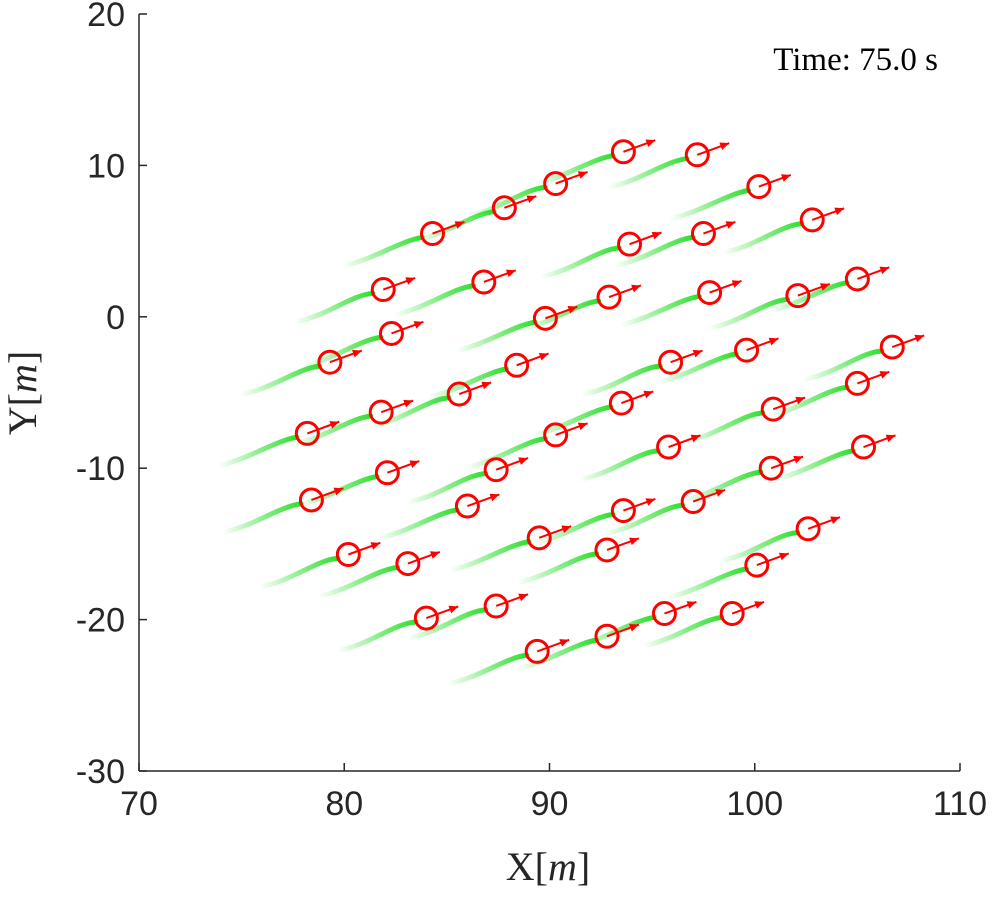 The image size is (997, 899). What do you see at coordinates (344, 804) in the screenshot?
I see `x-tick-label: 80` at bounding box center [344, 804].